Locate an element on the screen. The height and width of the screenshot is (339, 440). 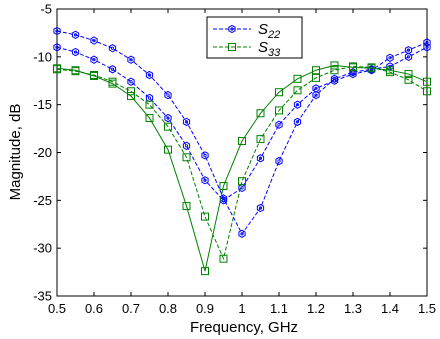
legend-box is located at coordinates (254, 37).